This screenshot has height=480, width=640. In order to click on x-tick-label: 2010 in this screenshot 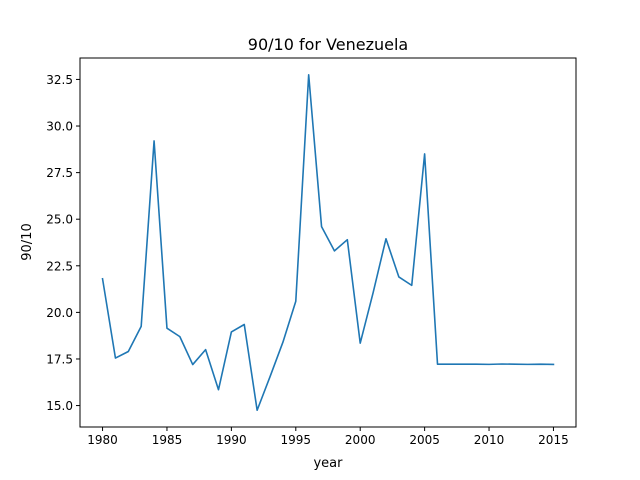, I will do `click(489, 440)`.